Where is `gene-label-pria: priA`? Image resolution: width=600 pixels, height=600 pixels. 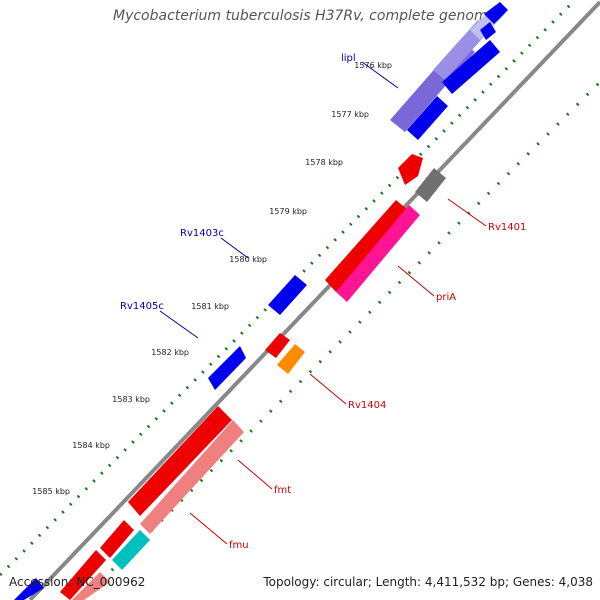 gene-label-pria: priA is located at coordinates (446, 297).